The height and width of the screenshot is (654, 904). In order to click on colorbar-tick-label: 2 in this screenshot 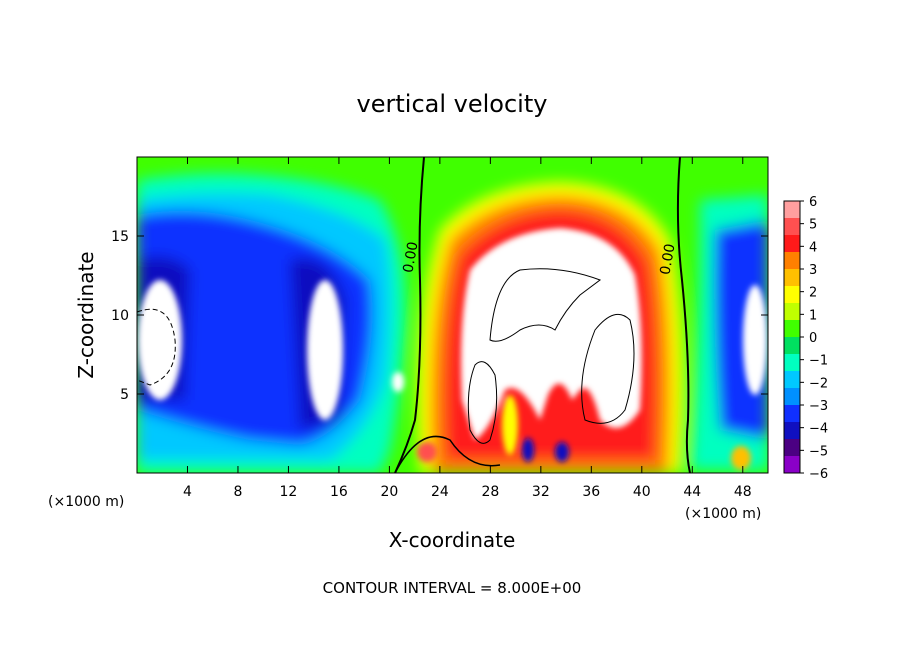, I will do `click(813, 293)`.